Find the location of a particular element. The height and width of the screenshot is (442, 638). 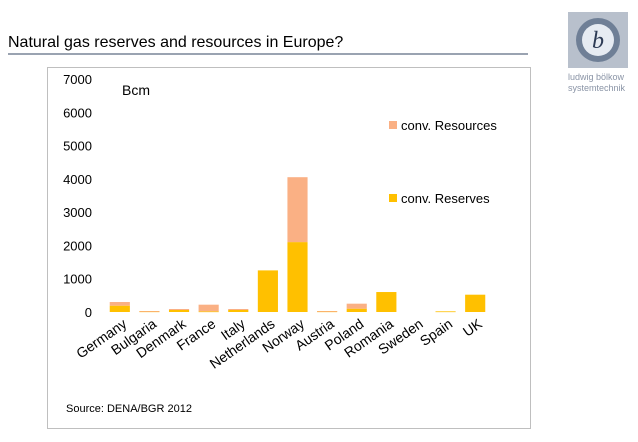

y-tick-label: 1000 is located at coordinates (77, 279).